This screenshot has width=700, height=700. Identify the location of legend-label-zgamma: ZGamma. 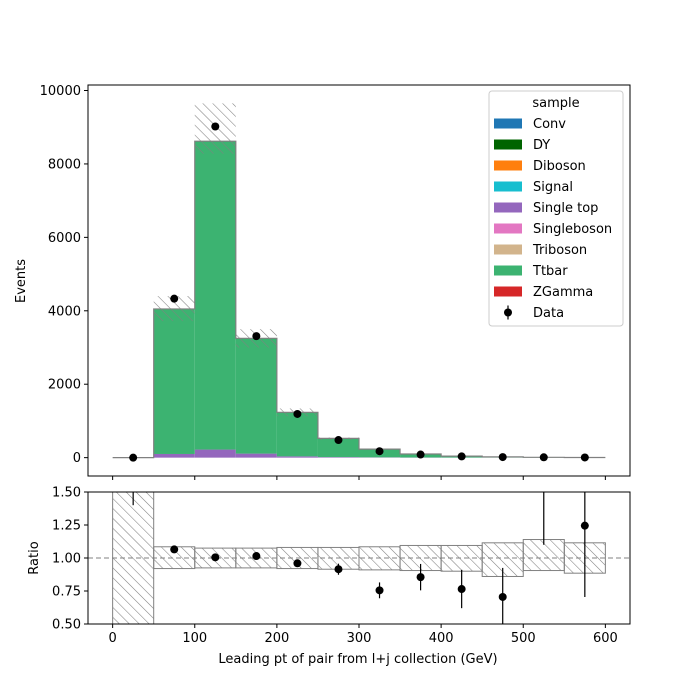
(563, 292).